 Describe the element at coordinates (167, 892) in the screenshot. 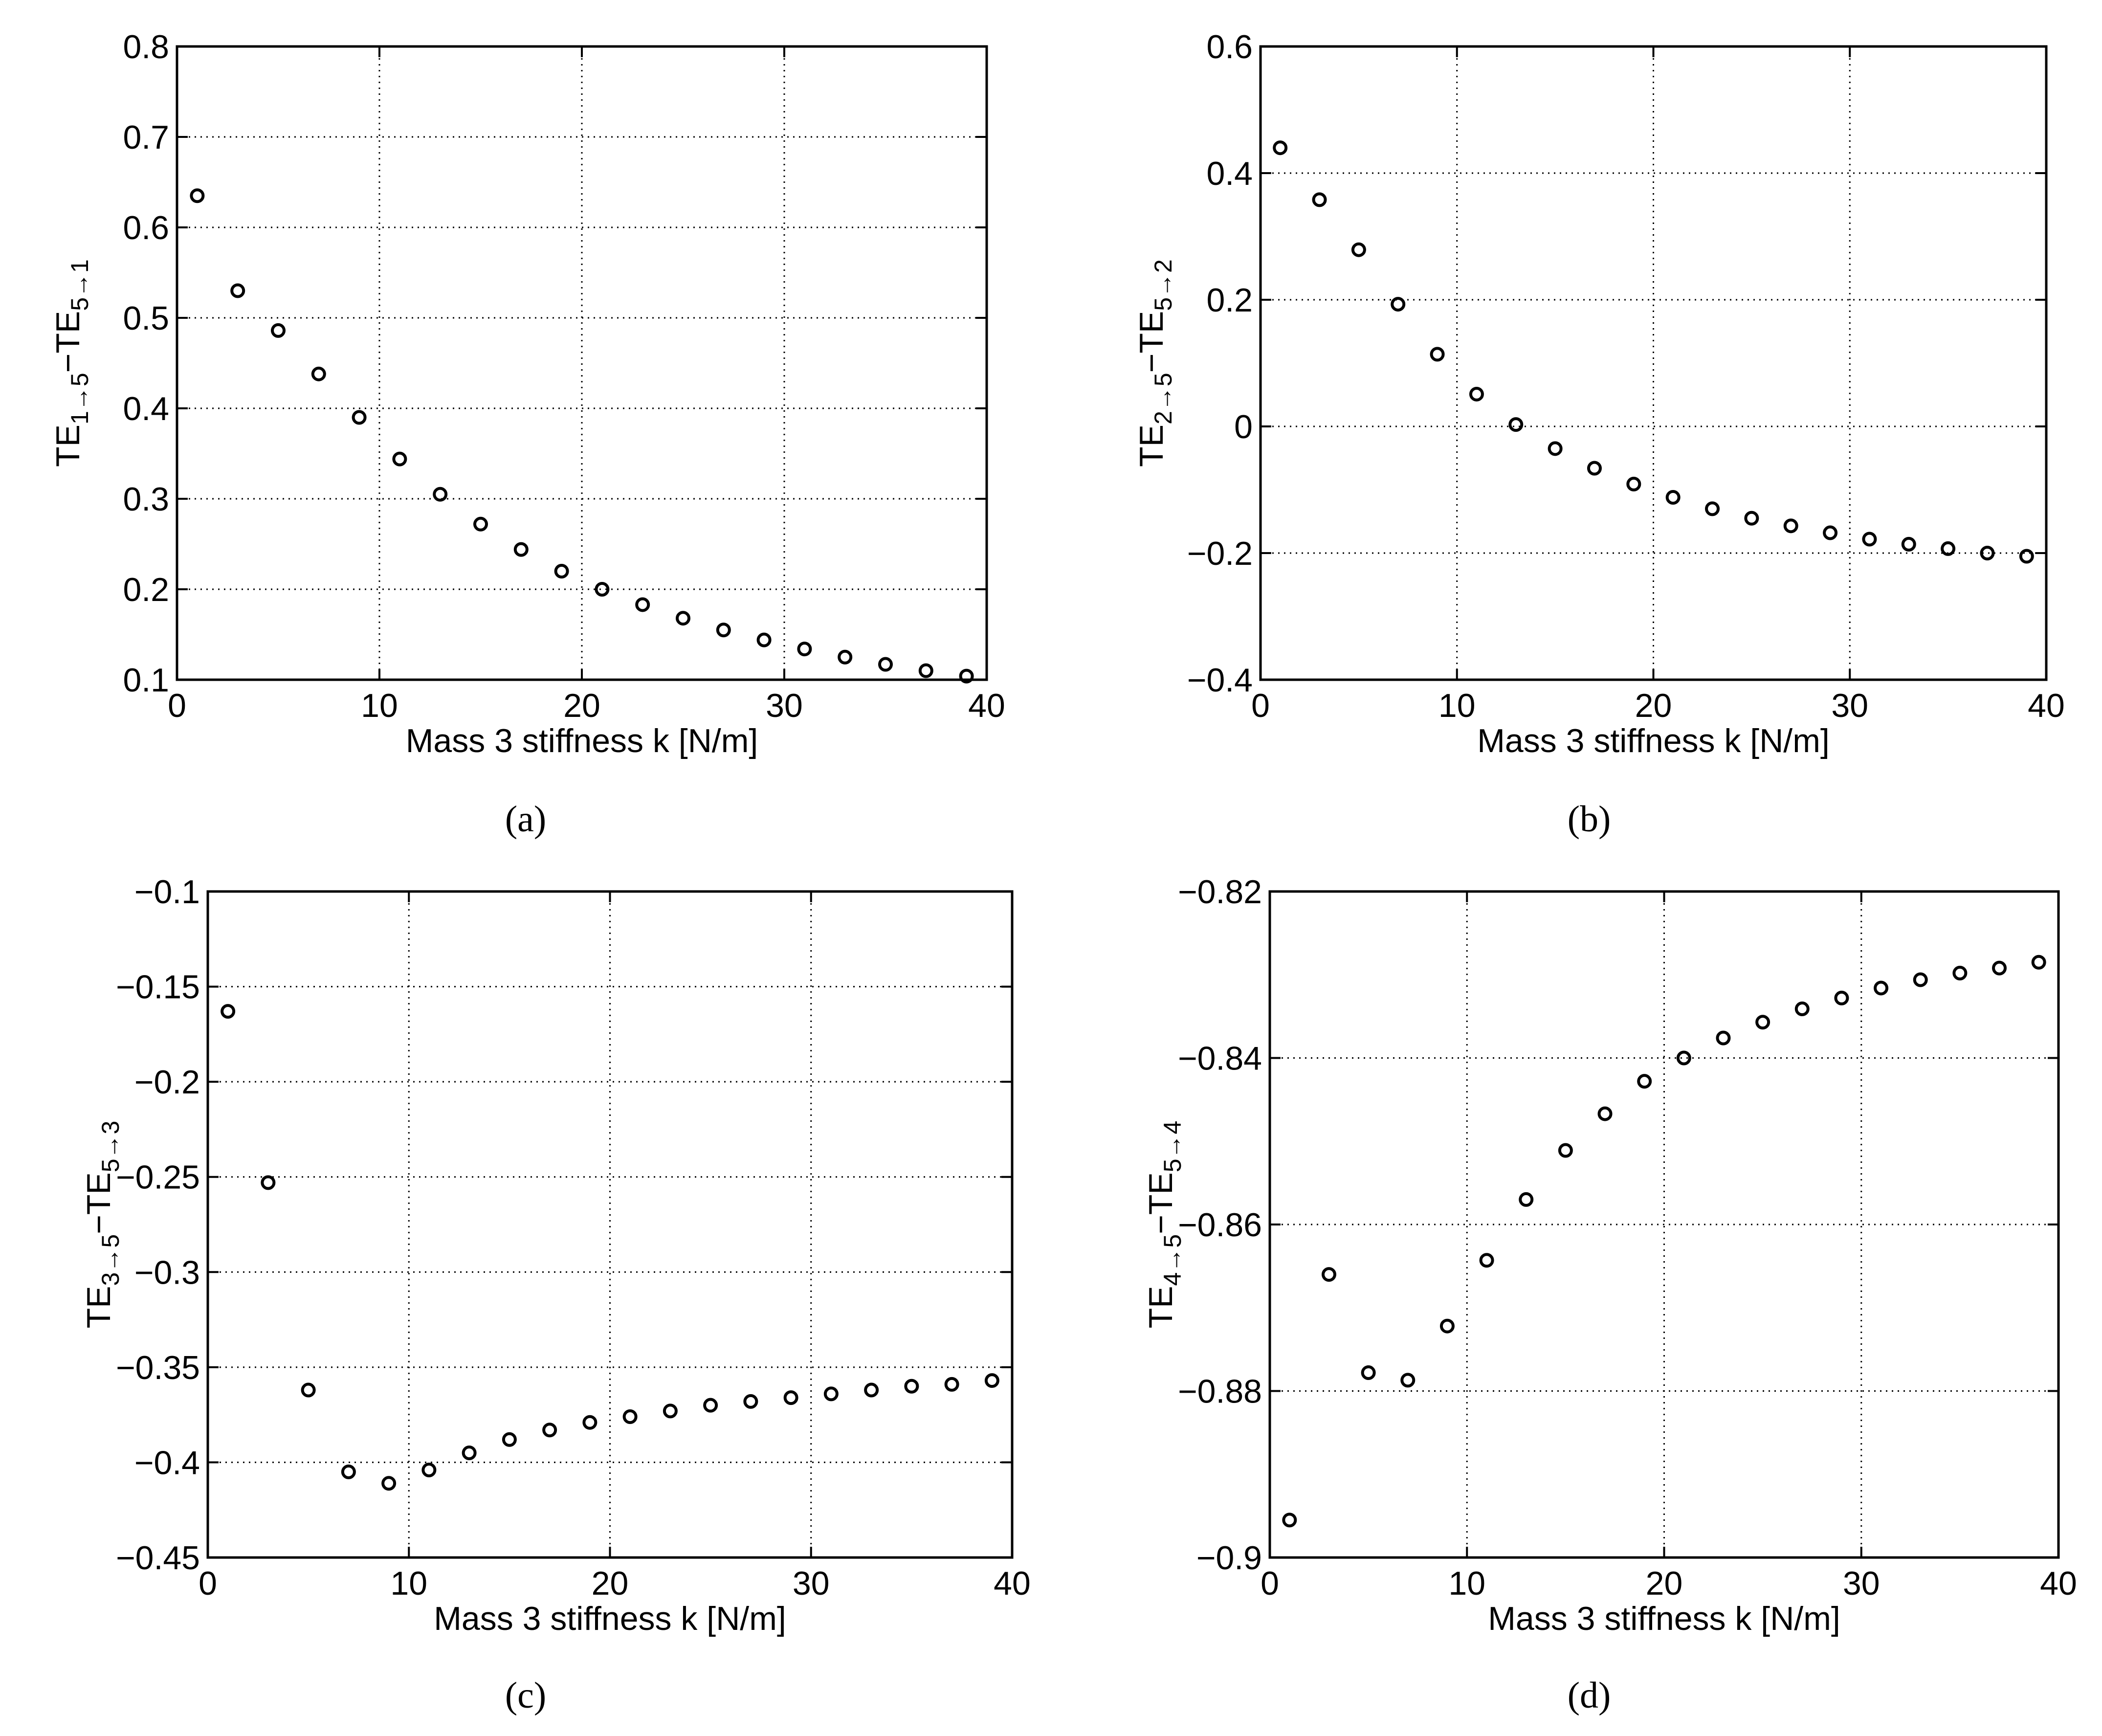

I see `y-tick-label: −0.1` at that location.